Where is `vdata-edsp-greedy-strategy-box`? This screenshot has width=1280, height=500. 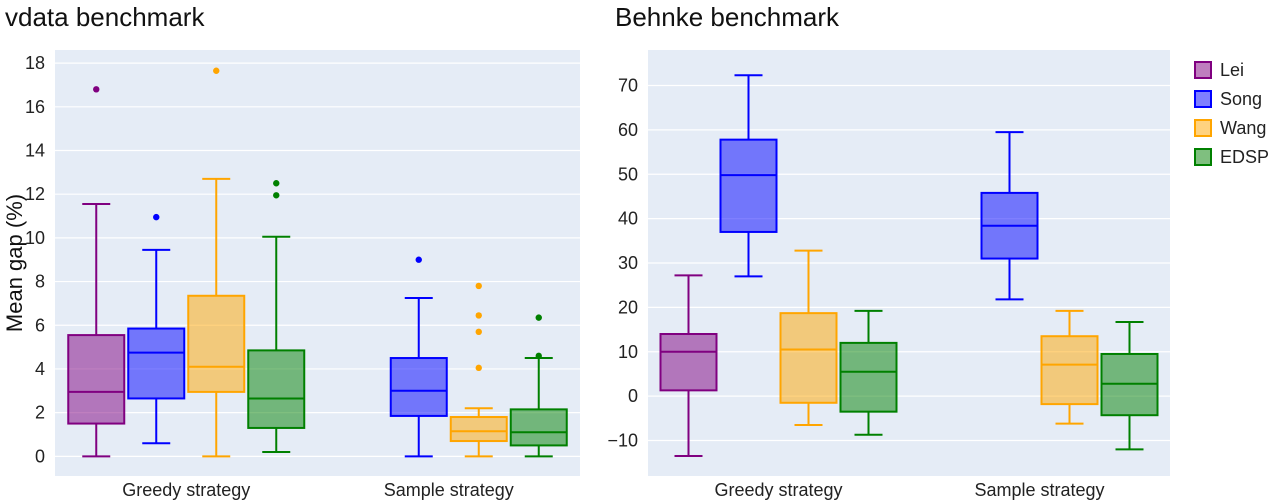
vdata-edsp-greedy-strategy-box is located at coordinates (276, 316).